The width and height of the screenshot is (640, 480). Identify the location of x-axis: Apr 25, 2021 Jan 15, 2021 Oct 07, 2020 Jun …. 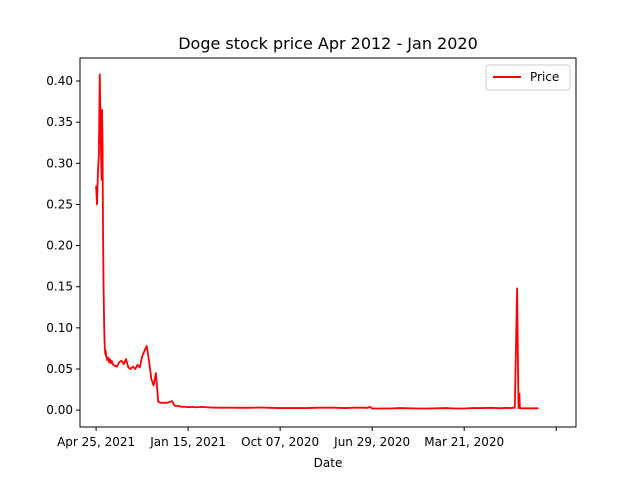
(307, 438).